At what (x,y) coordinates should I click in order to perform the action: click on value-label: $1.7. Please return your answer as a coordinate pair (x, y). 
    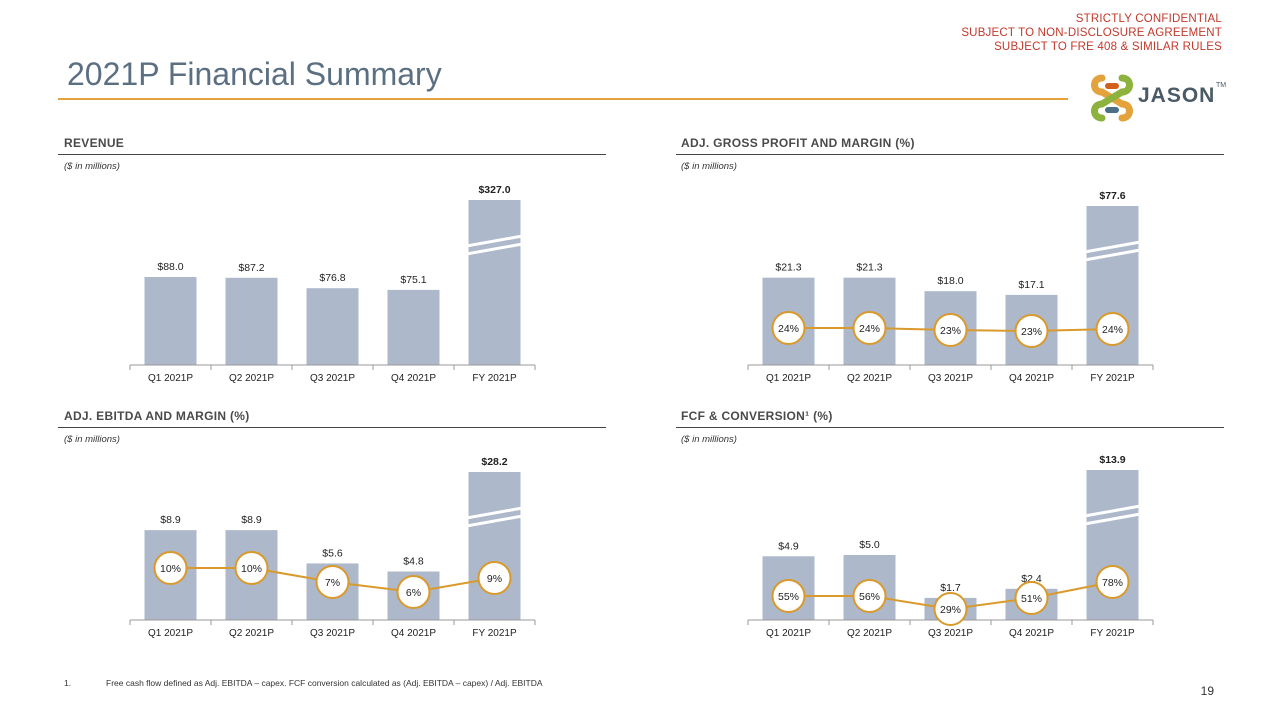
    Looking at the image, I should click on (950, 588).